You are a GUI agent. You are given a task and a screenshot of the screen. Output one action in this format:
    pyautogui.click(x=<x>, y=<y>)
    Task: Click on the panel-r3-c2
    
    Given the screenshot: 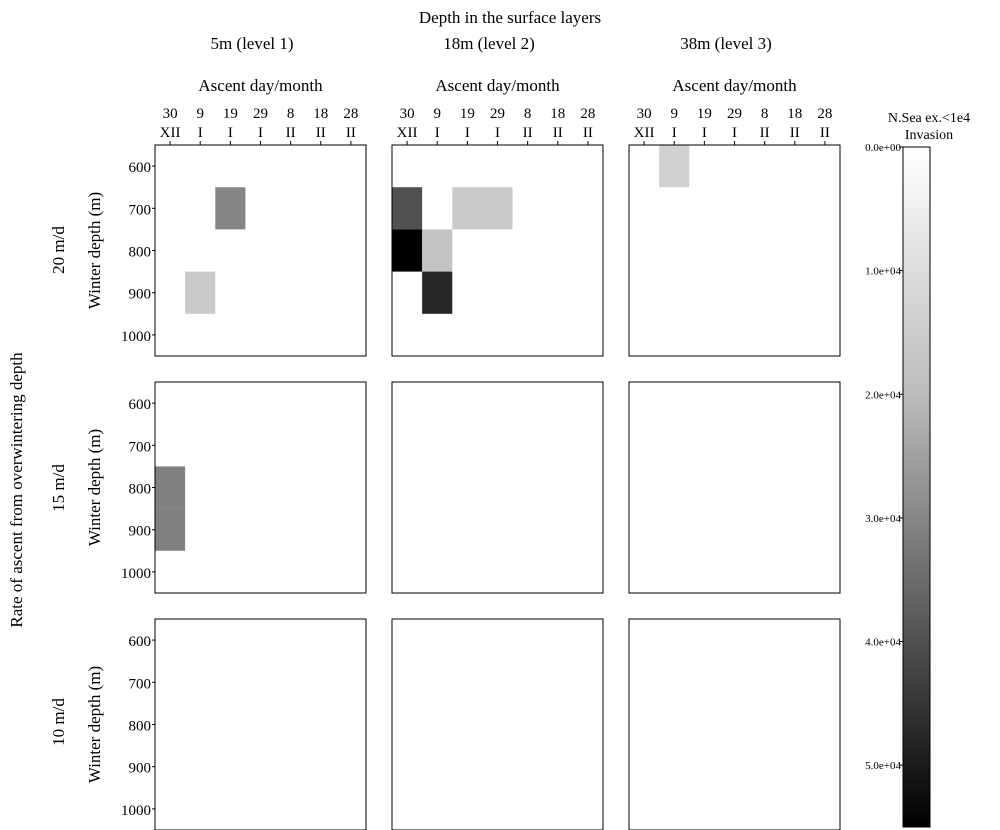 What is the action you would take?
    pyautogui.click(x=497, y=724)
    